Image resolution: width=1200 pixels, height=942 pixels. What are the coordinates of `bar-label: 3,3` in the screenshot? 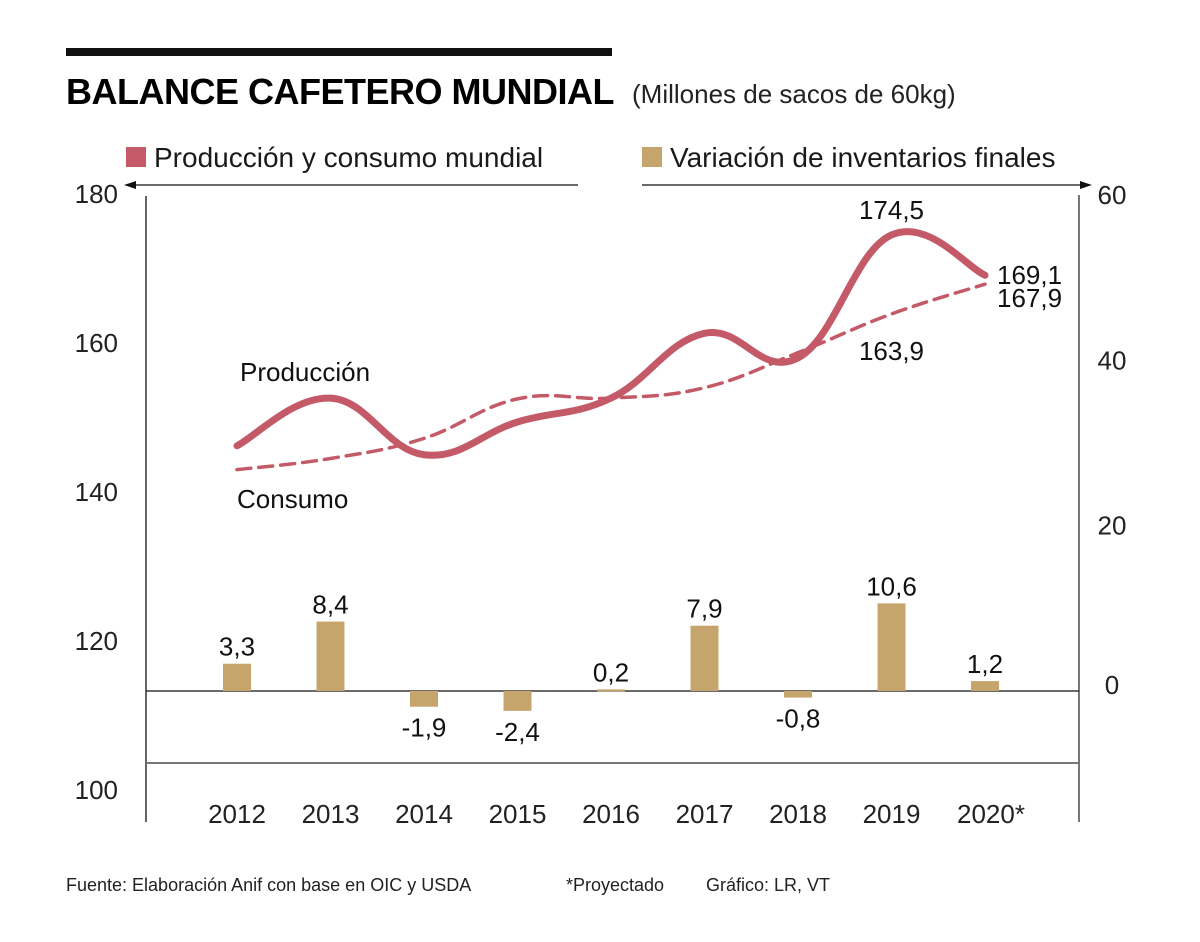 It's located at (237, 647).